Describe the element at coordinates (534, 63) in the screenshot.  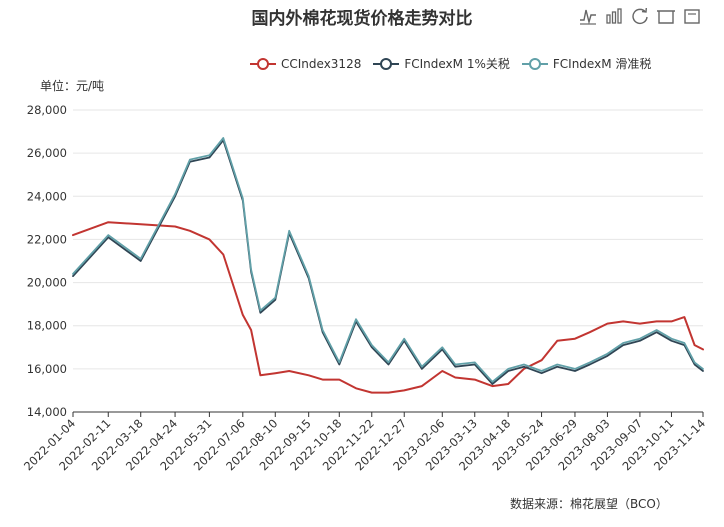
I see `legend-symbol-series3` at that location.